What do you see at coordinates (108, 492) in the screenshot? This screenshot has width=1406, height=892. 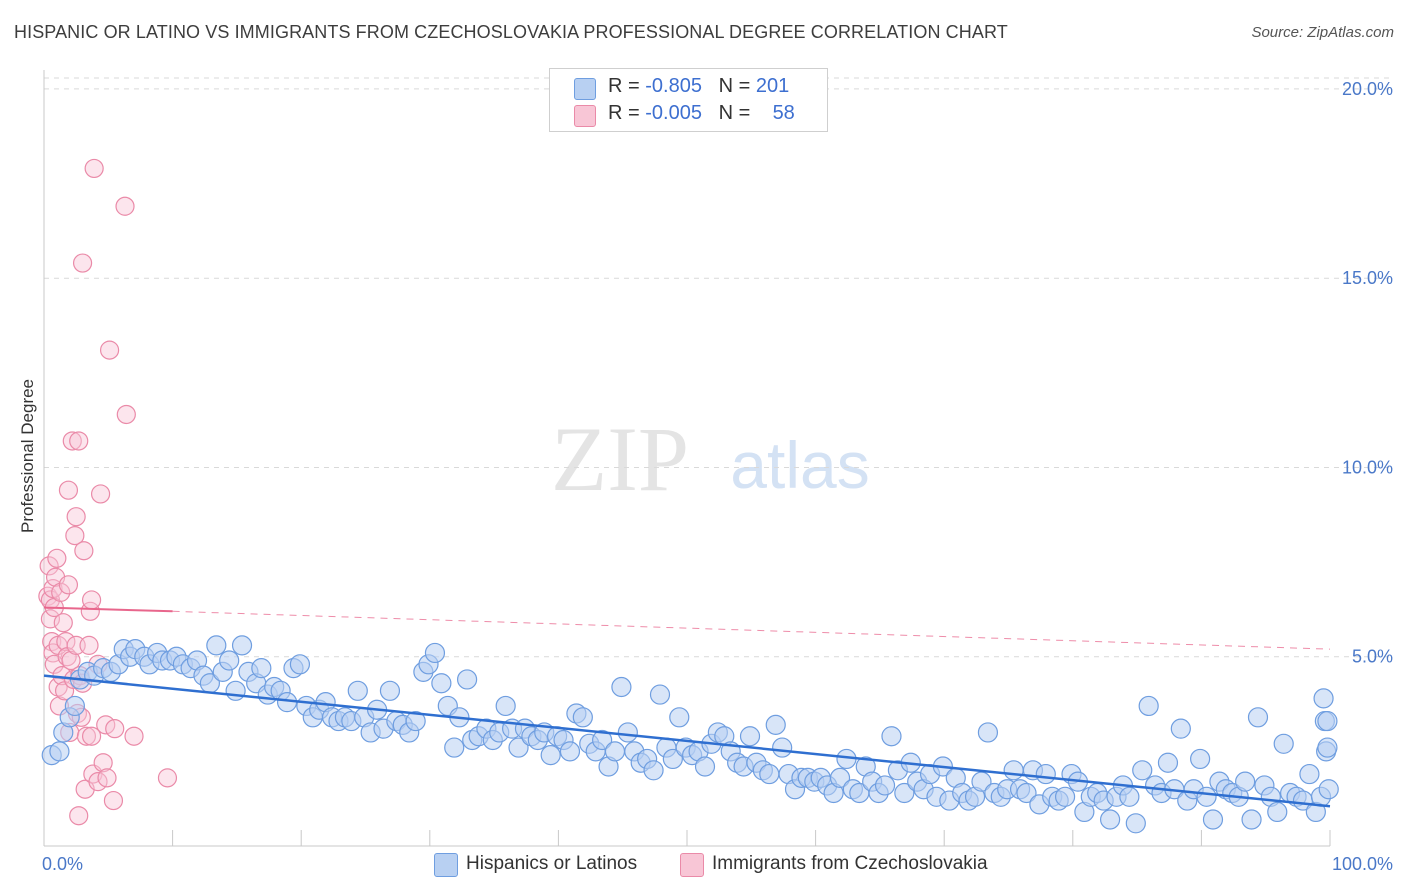 I see `czechoslovakia-points` at bounding box center [108, 492].